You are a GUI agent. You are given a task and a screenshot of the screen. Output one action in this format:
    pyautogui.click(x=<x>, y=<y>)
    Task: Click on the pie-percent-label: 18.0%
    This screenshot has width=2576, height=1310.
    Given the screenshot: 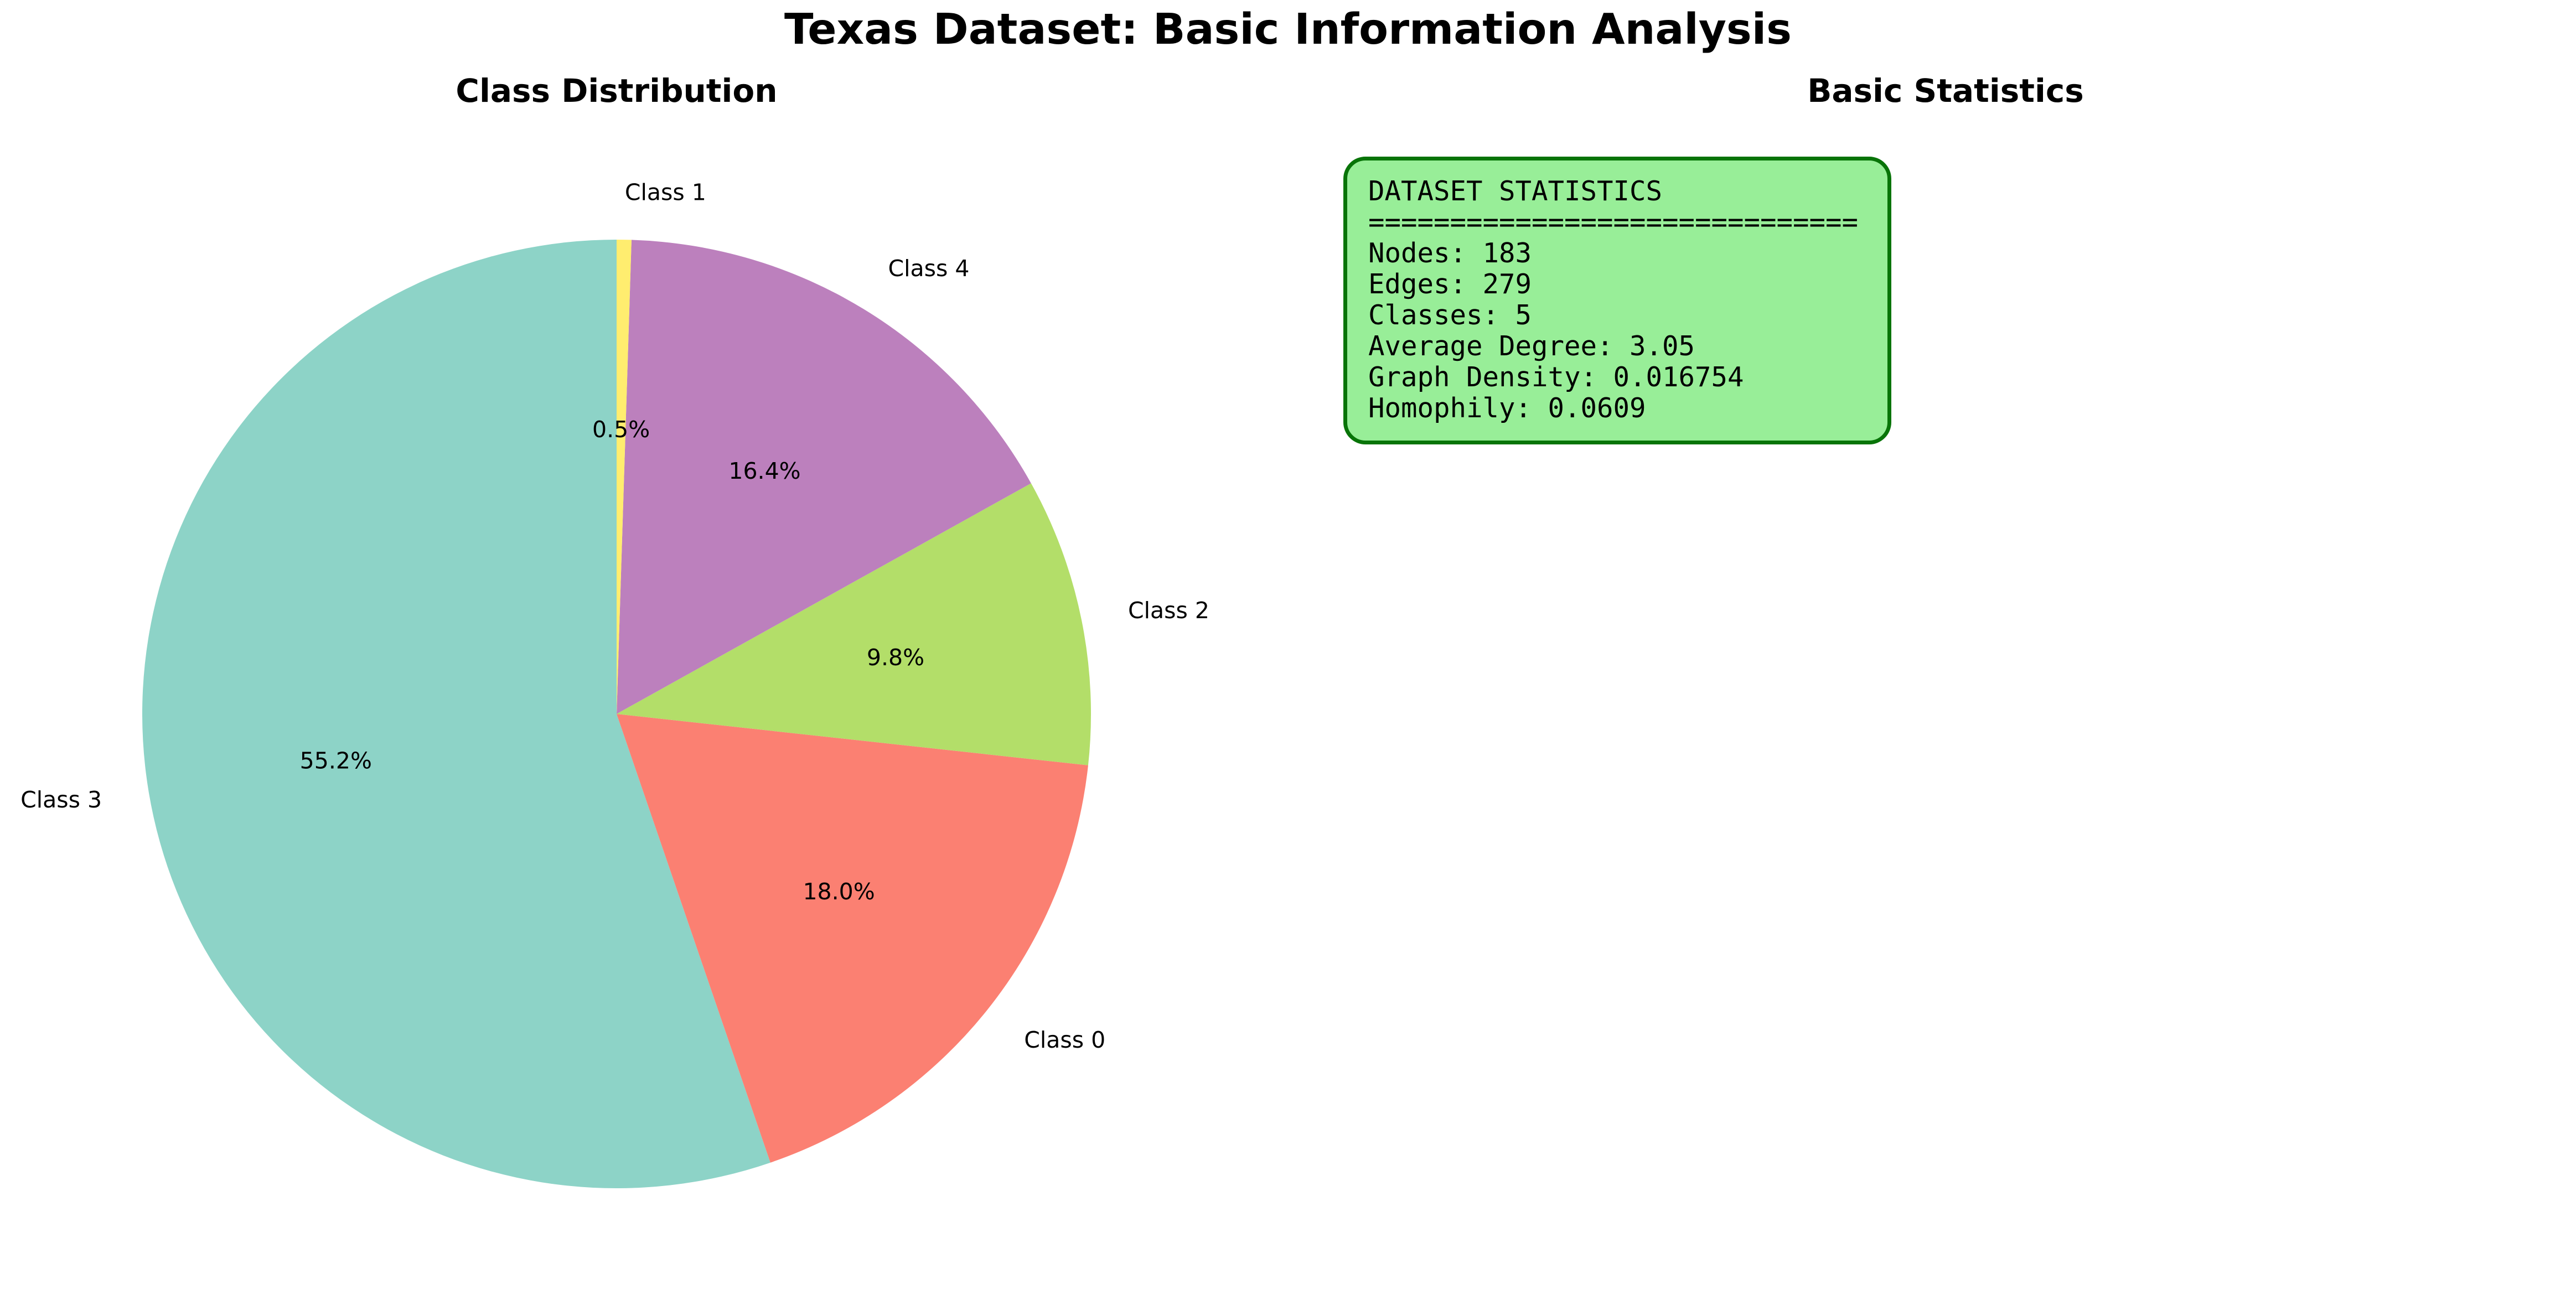 What is the action you would take?
    pyautogui.click(x=839, y=891)
    